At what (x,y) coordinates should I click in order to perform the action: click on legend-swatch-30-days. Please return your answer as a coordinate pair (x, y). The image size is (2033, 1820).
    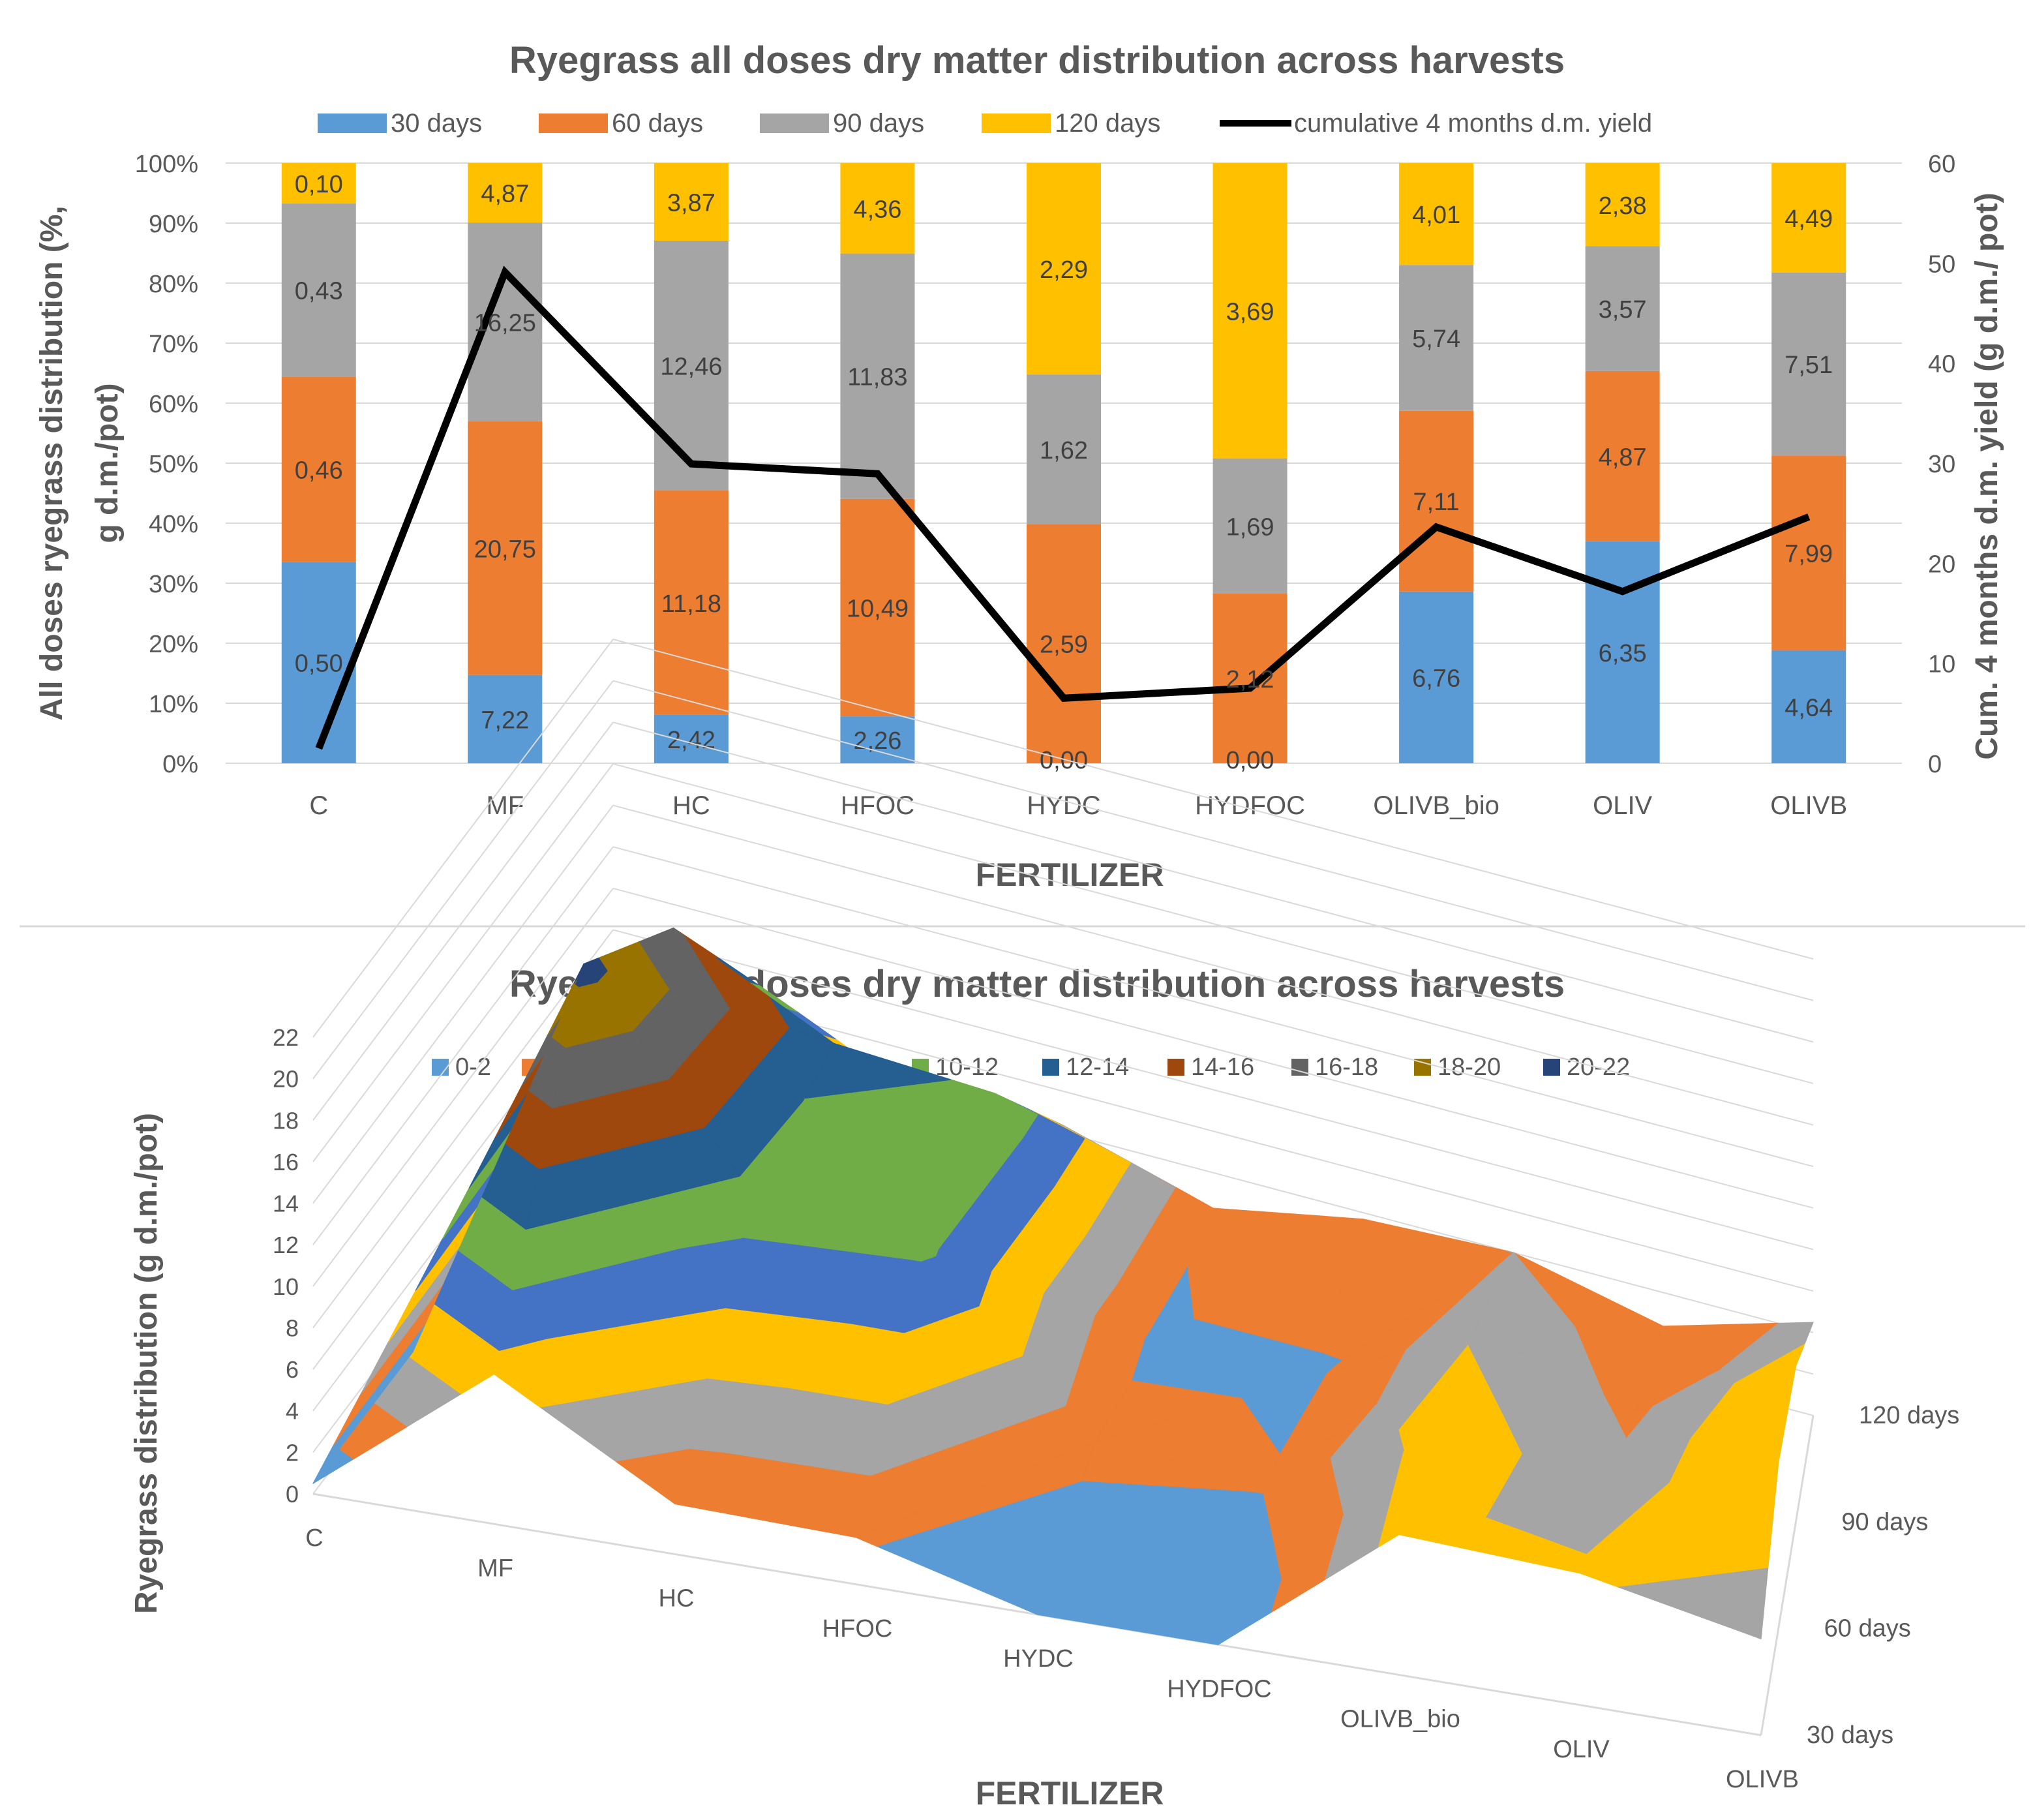
    Looking at the image, I should click on (353, 124).